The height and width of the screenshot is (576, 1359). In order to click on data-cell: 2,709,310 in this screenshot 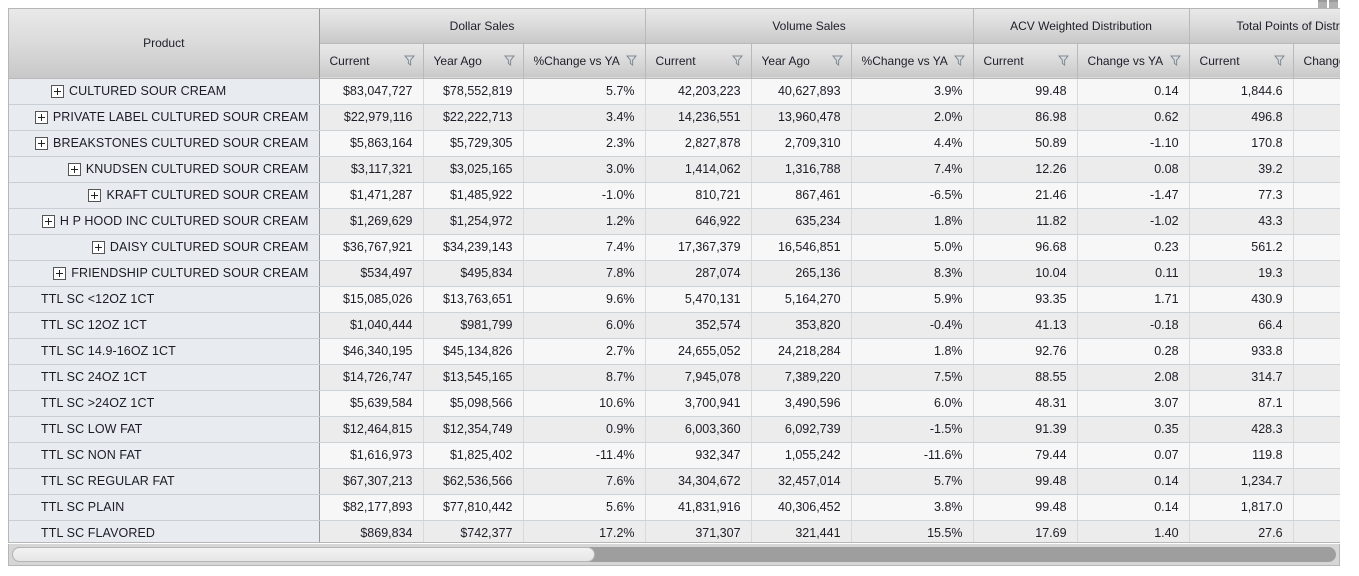, I will do `click(801, 143)`.